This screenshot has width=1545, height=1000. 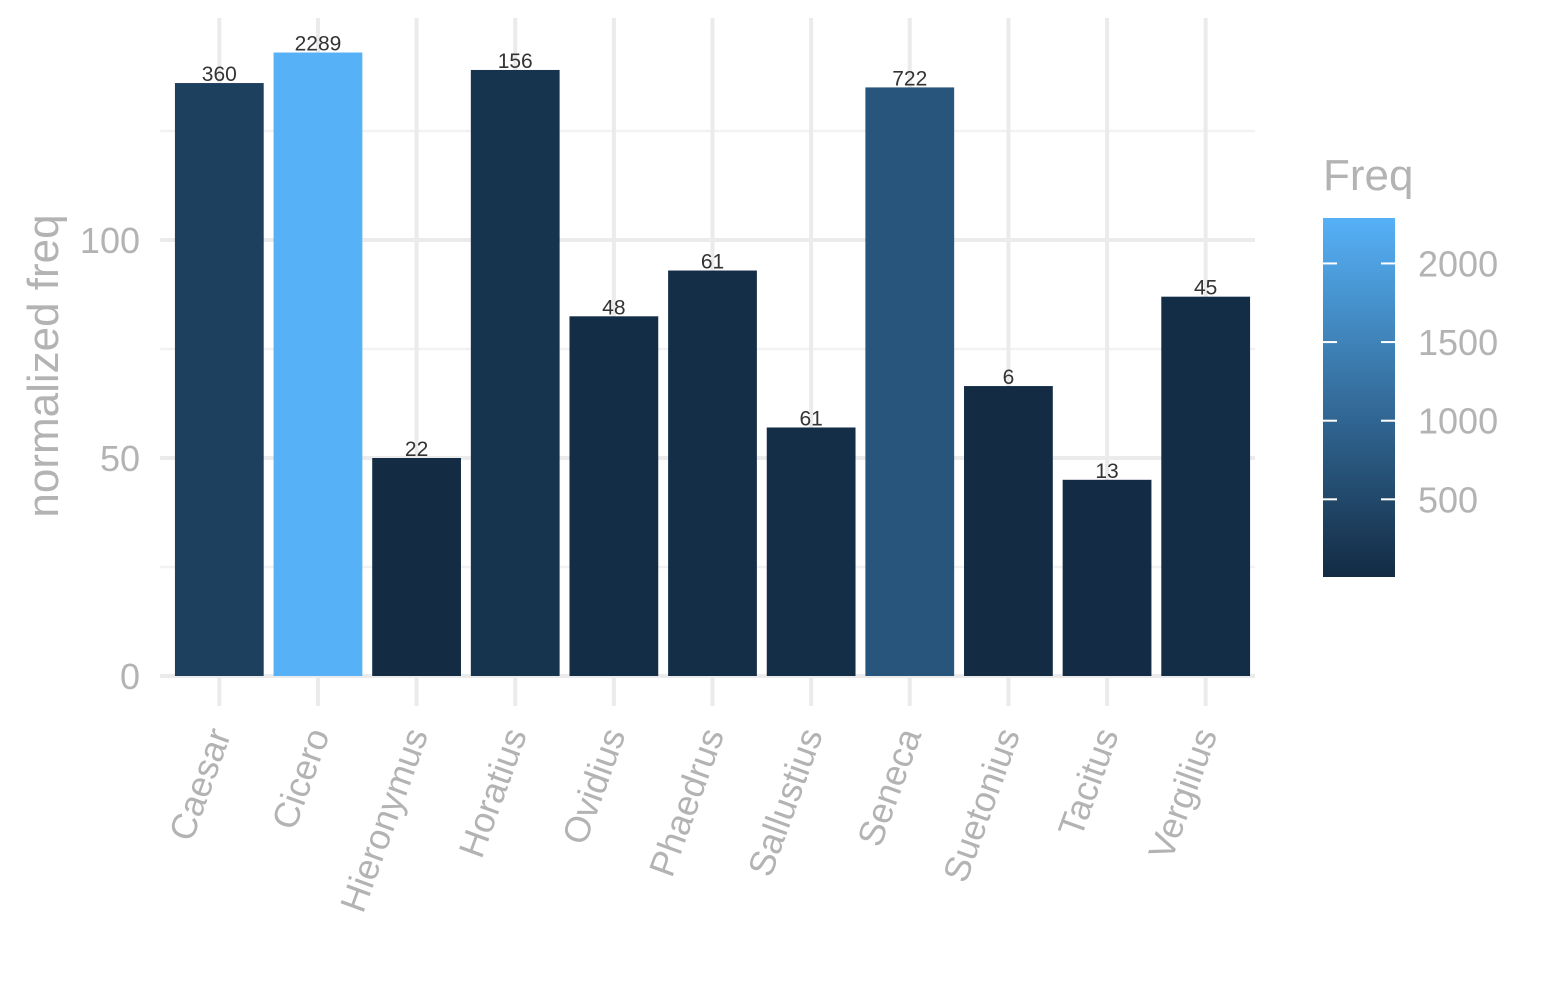 What do you see at coordinates (1107, 577) in the screenshot?
I see `bar-tacitus` at bounding box center [1107, 577].